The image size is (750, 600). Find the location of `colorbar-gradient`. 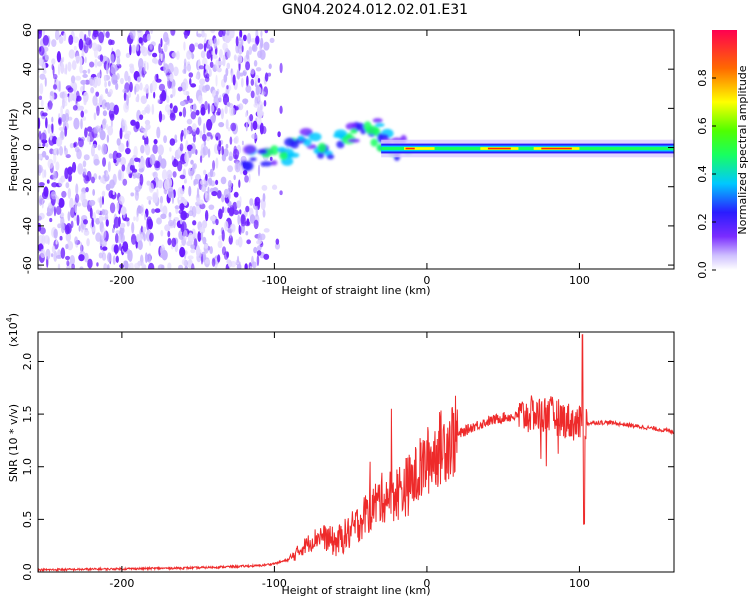

colorbar-gradient is located at coordinates (724, 150).